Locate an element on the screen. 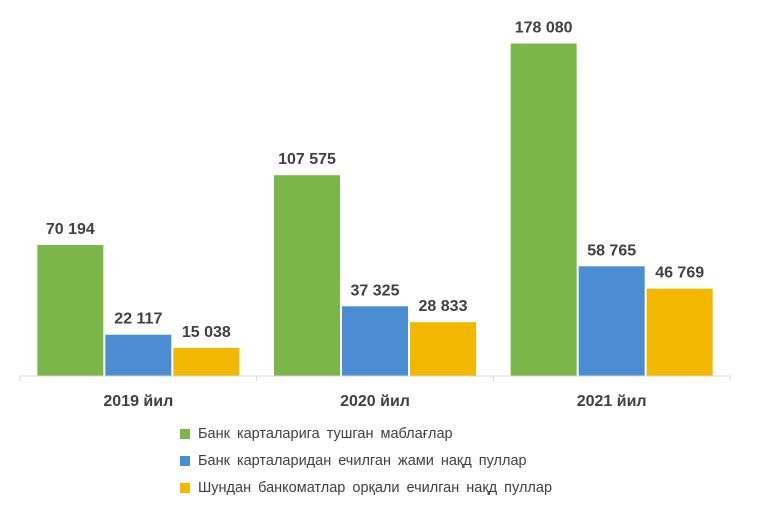  category-label-3: 2021 йил is located at coordinates (612, 401).